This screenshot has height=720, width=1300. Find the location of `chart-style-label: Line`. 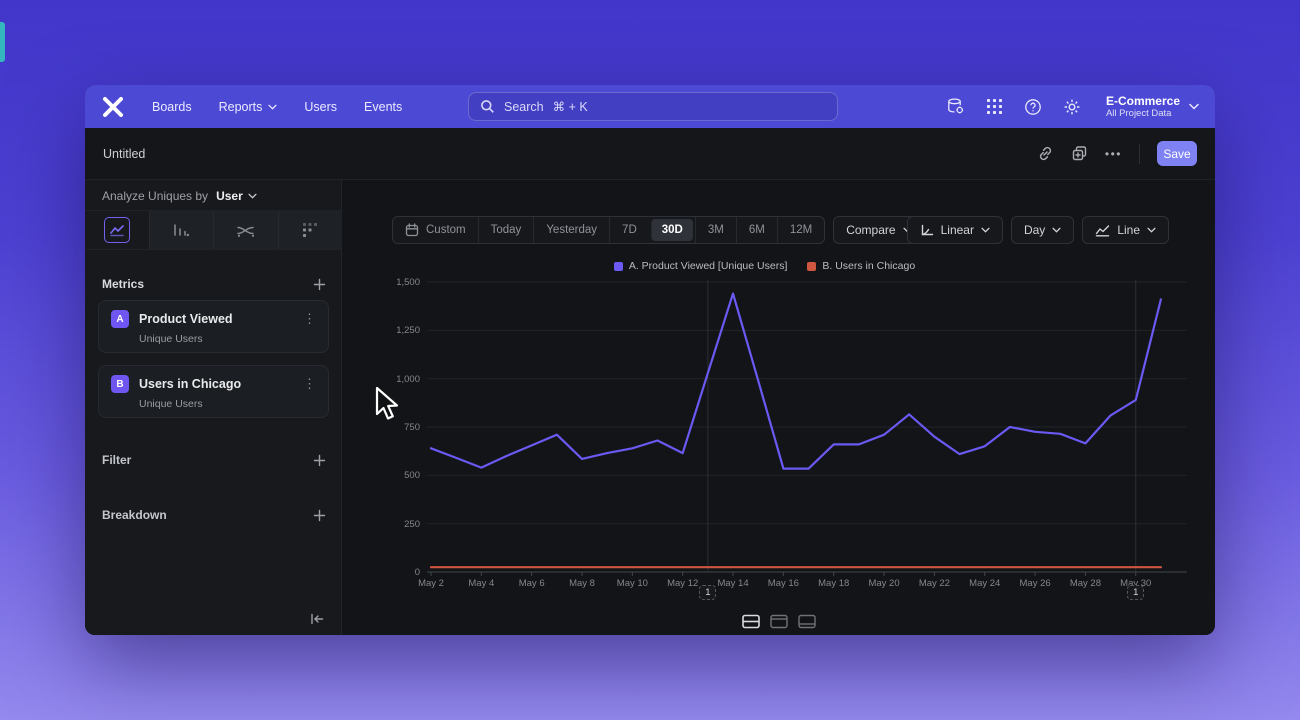

chart-style-label: Line is located at coordinates (1128, 230).